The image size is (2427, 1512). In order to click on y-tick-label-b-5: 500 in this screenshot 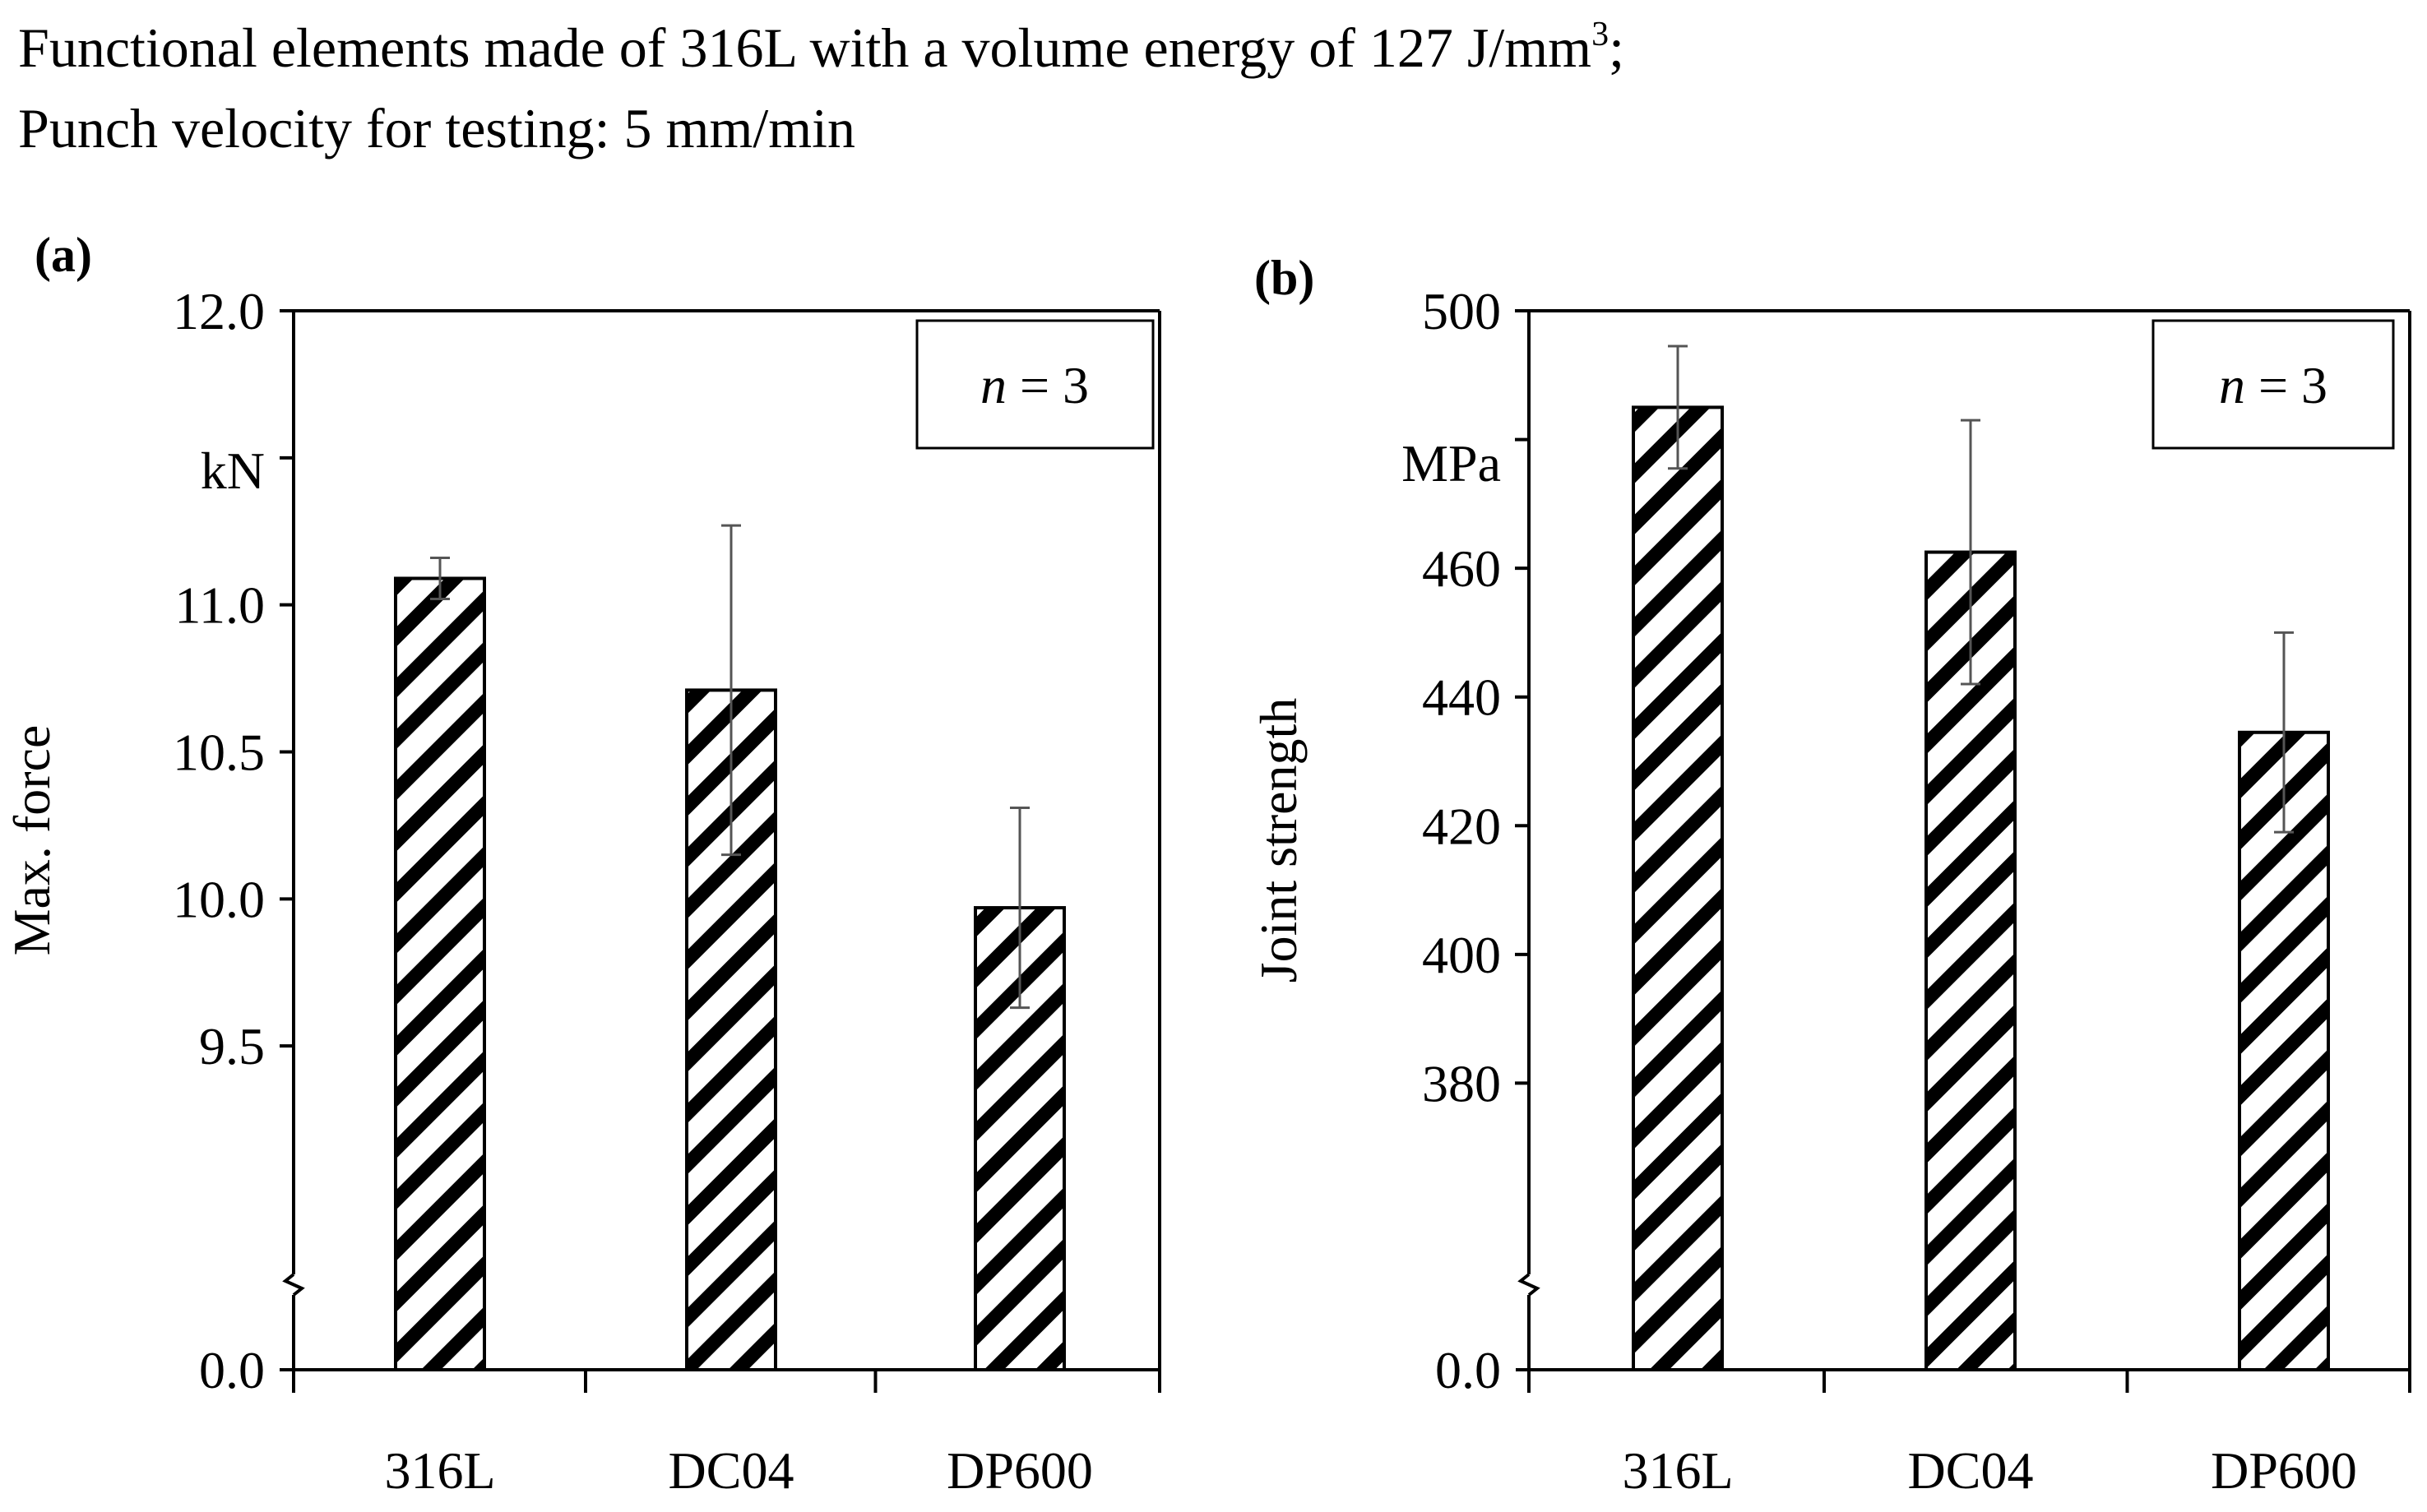, I will do `click(1461, 311)`.